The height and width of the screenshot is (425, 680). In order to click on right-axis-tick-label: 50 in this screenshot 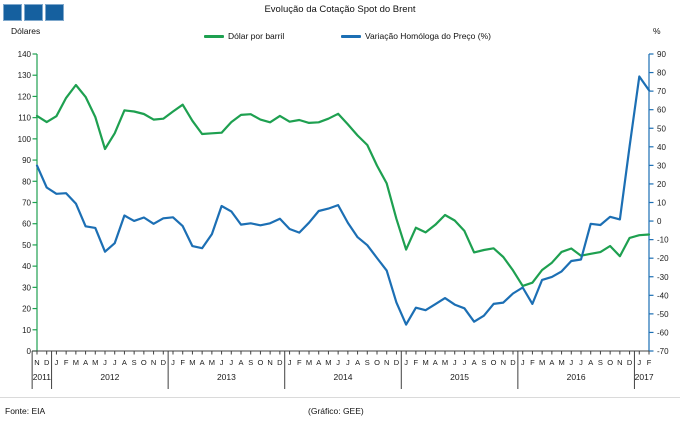, I will do `click(661, 128)`.